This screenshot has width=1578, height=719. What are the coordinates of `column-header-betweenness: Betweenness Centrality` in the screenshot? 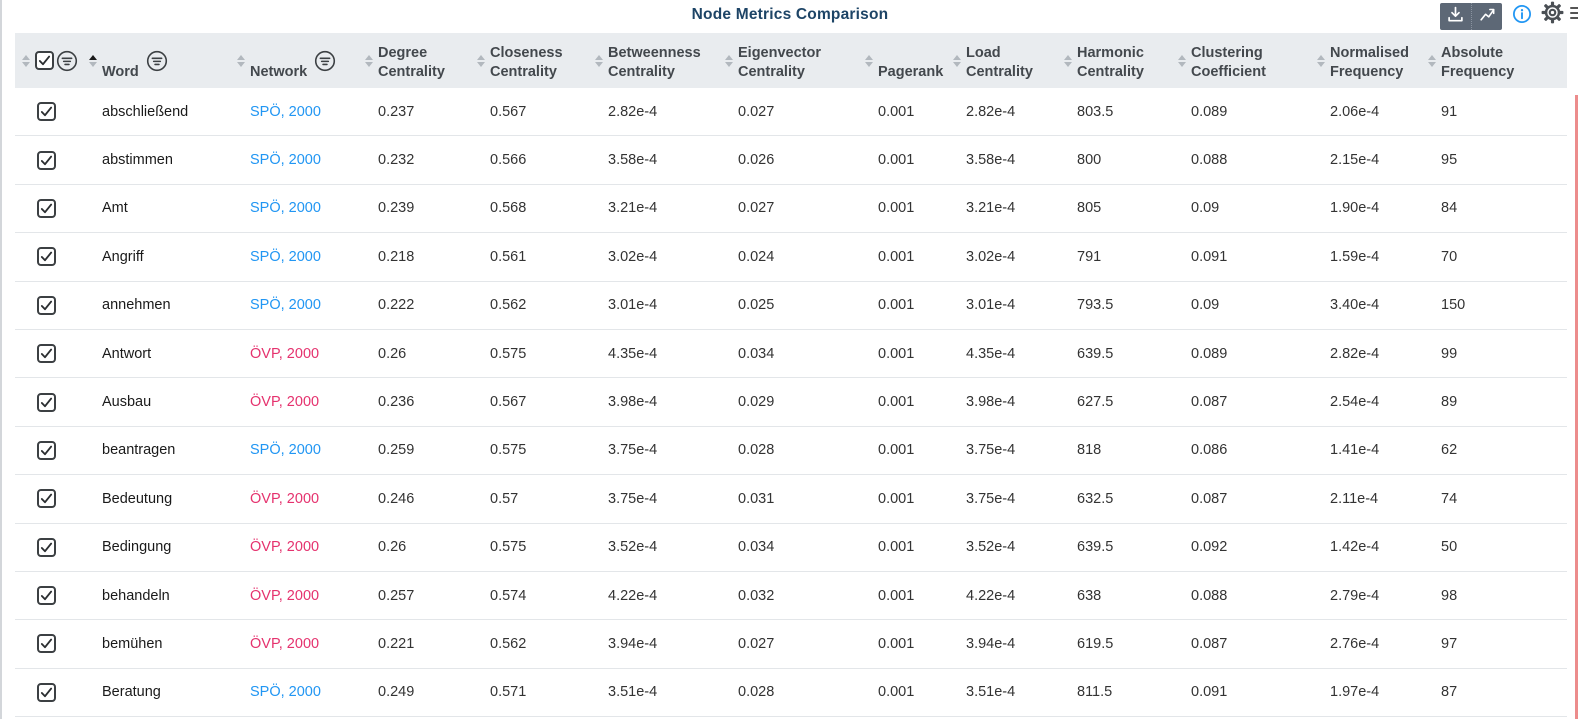 It's located at (656, 60).